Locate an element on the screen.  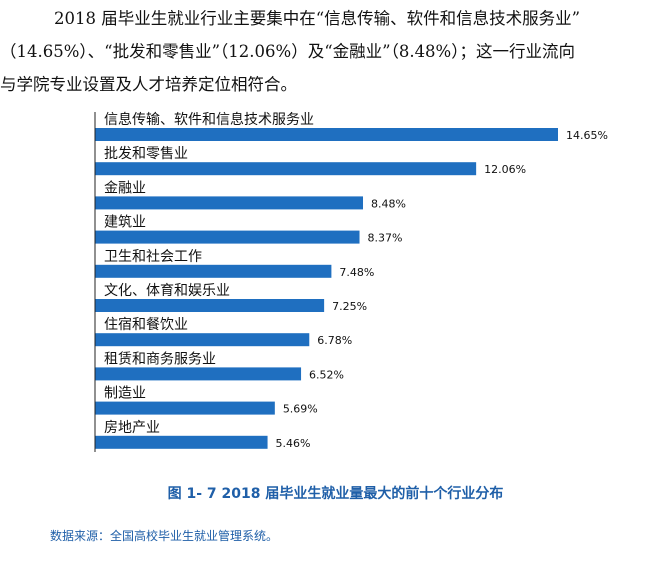
category-label-7: 住宿和餐饮业 is located at coordinates (146, 324).